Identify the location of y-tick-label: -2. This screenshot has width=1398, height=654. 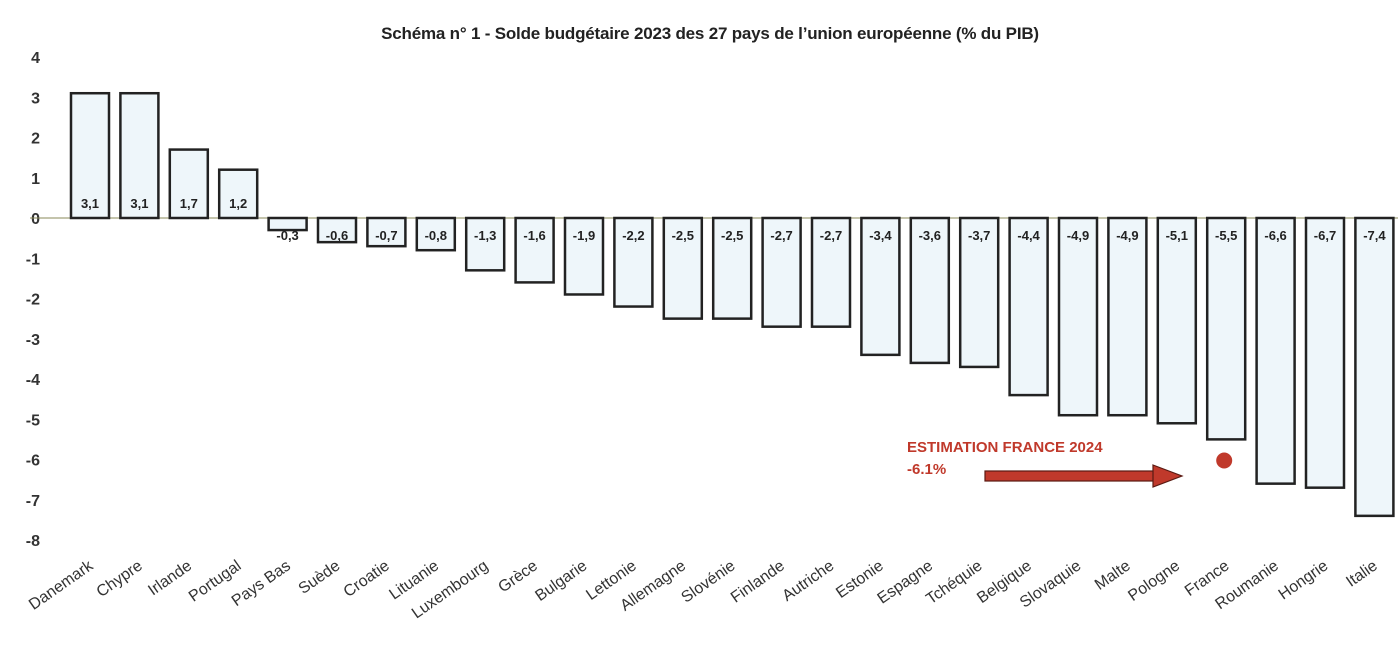
(33, 300).